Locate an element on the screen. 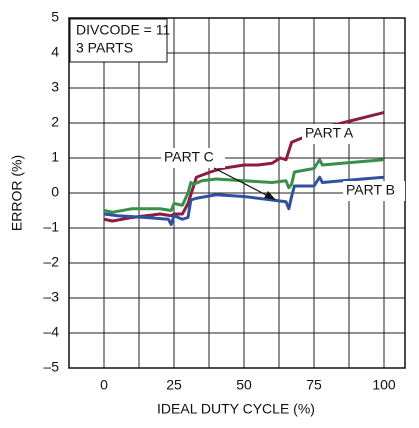  x-tick-label: 75 is located at coordinates (314, 385).